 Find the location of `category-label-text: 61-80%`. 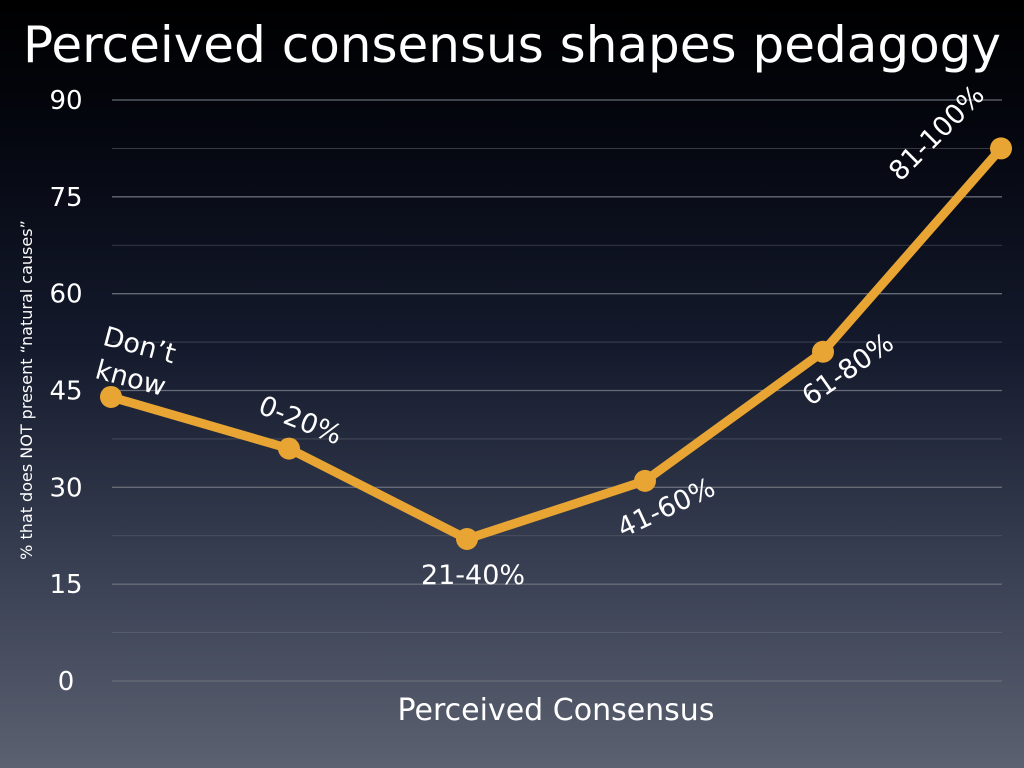

category-label-text: 61-80% is located at coordinates (848, 369).